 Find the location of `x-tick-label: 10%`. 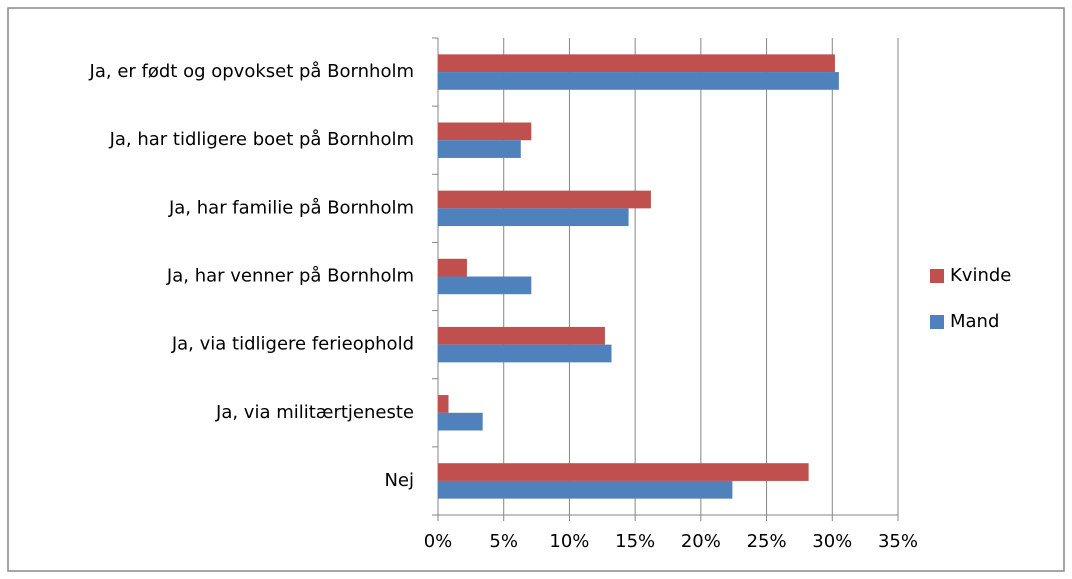

x-tick-label: 10% is located at coordinates (569, 541).